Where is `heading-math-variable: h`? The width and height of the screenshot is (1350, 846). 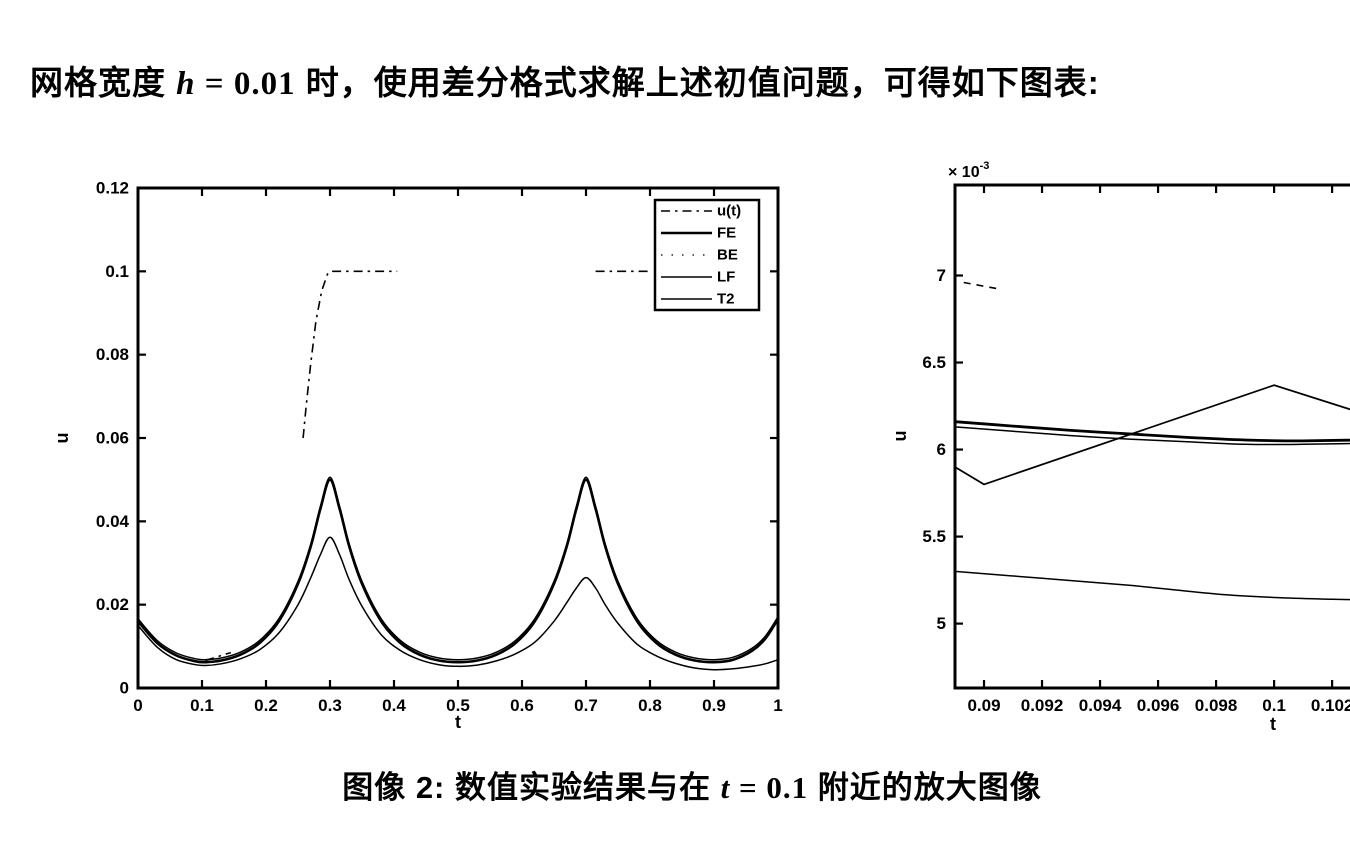 heading-math-variable: h is located at coordinates (186, 84).